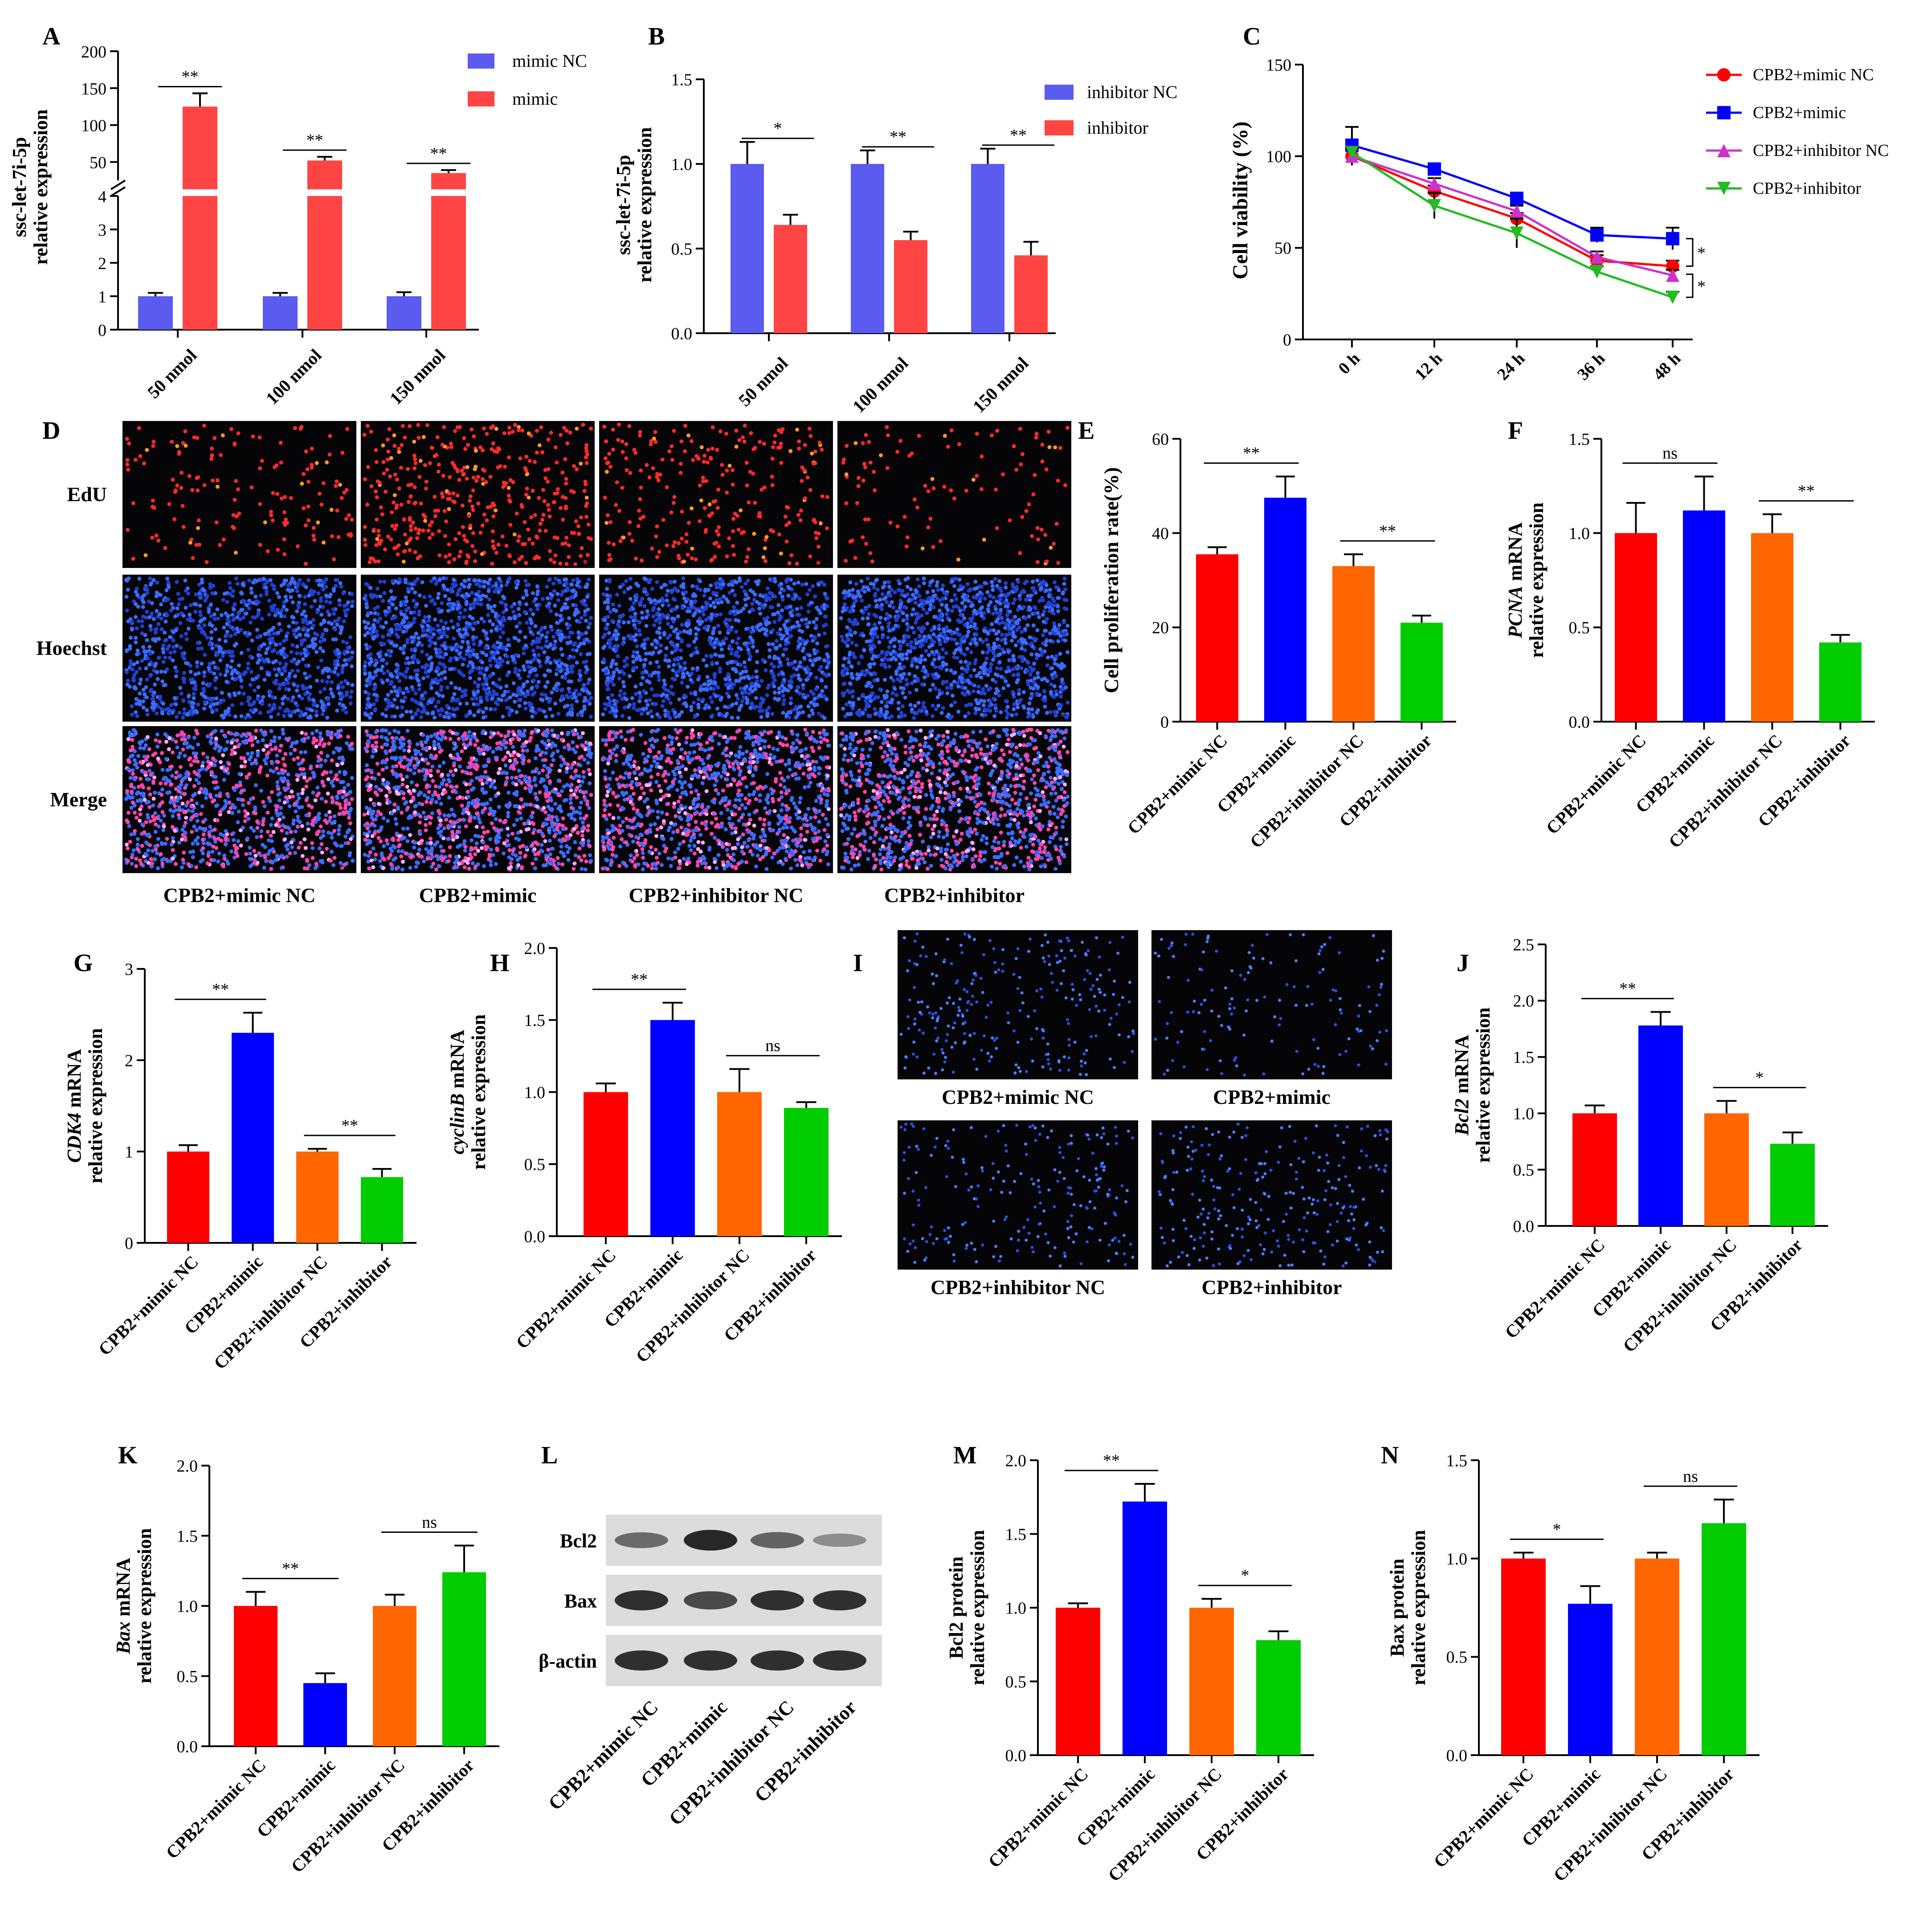  I want to click on micrograph-column-label: CPB2+inhibitor NC, so click(716, 895).